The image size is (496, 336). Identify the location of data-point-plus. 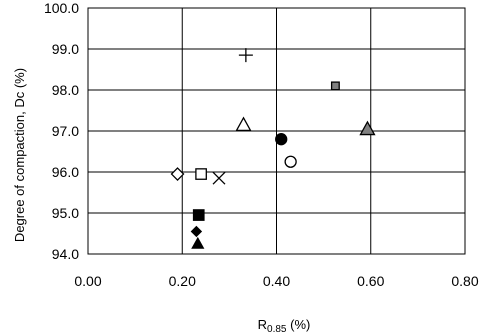
(245, 55).